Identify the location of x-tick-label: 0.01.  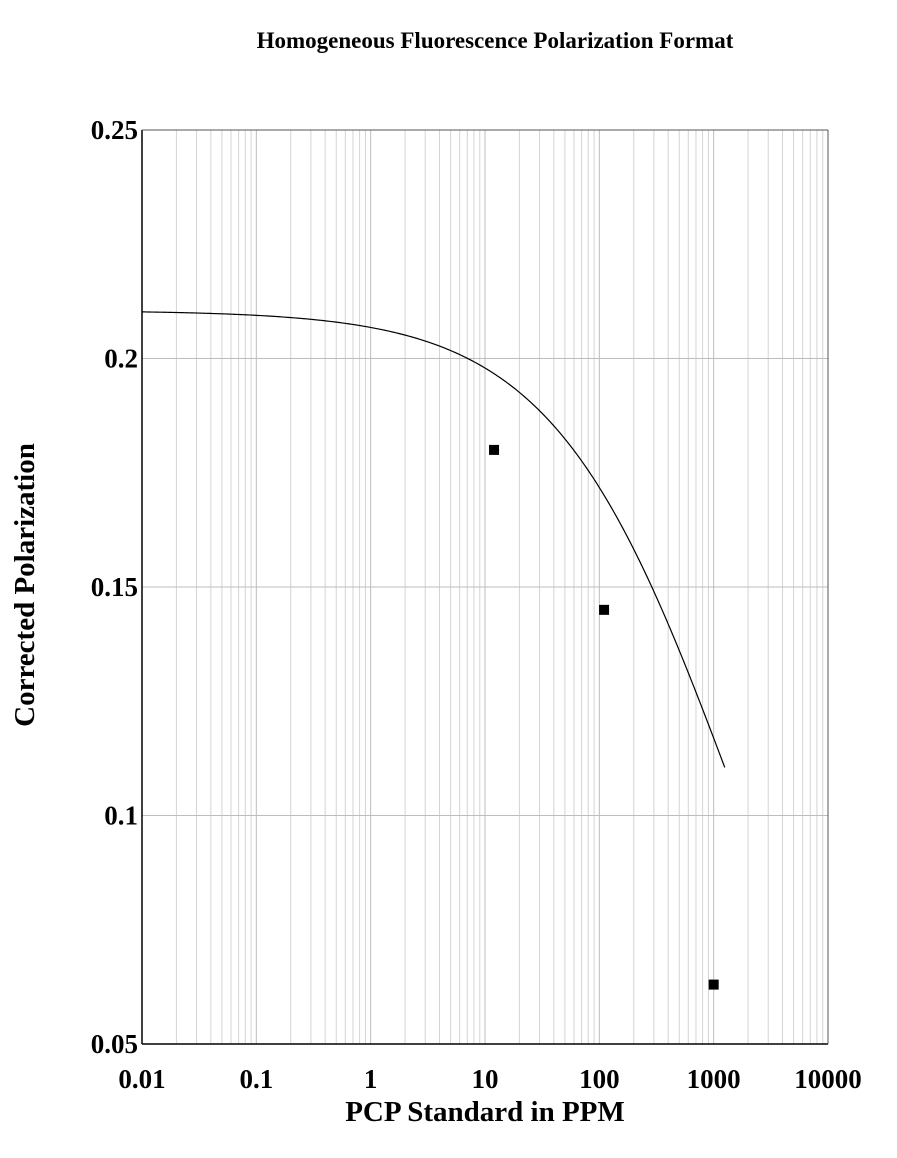
(141, 1079).